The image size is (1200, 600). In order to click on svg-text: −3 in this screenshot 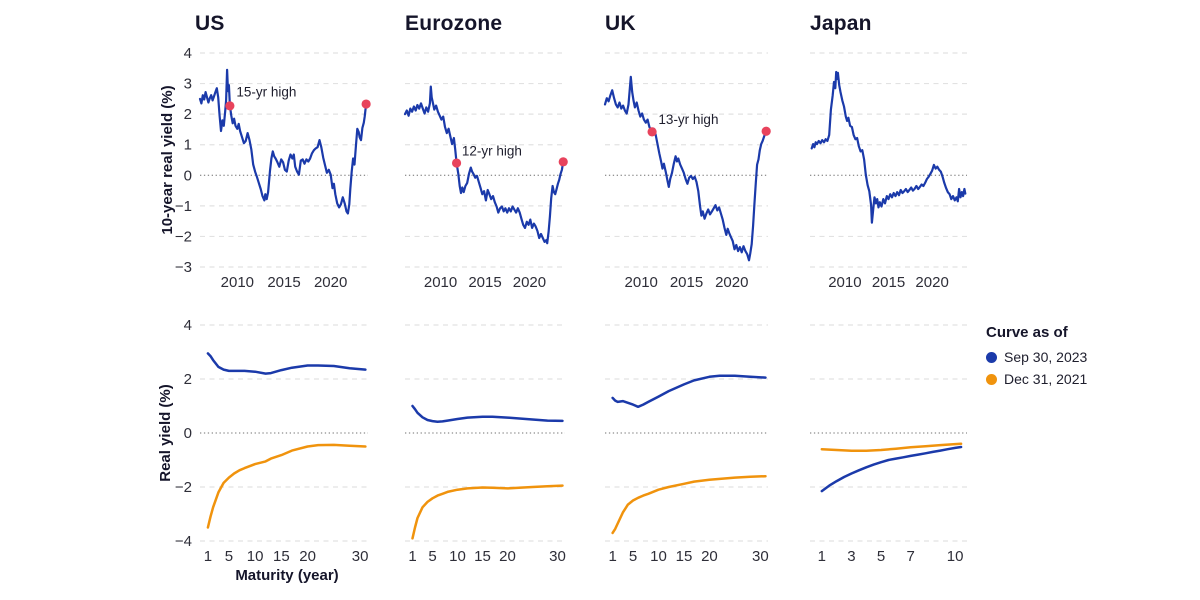, I will do `click(183, 267)`.